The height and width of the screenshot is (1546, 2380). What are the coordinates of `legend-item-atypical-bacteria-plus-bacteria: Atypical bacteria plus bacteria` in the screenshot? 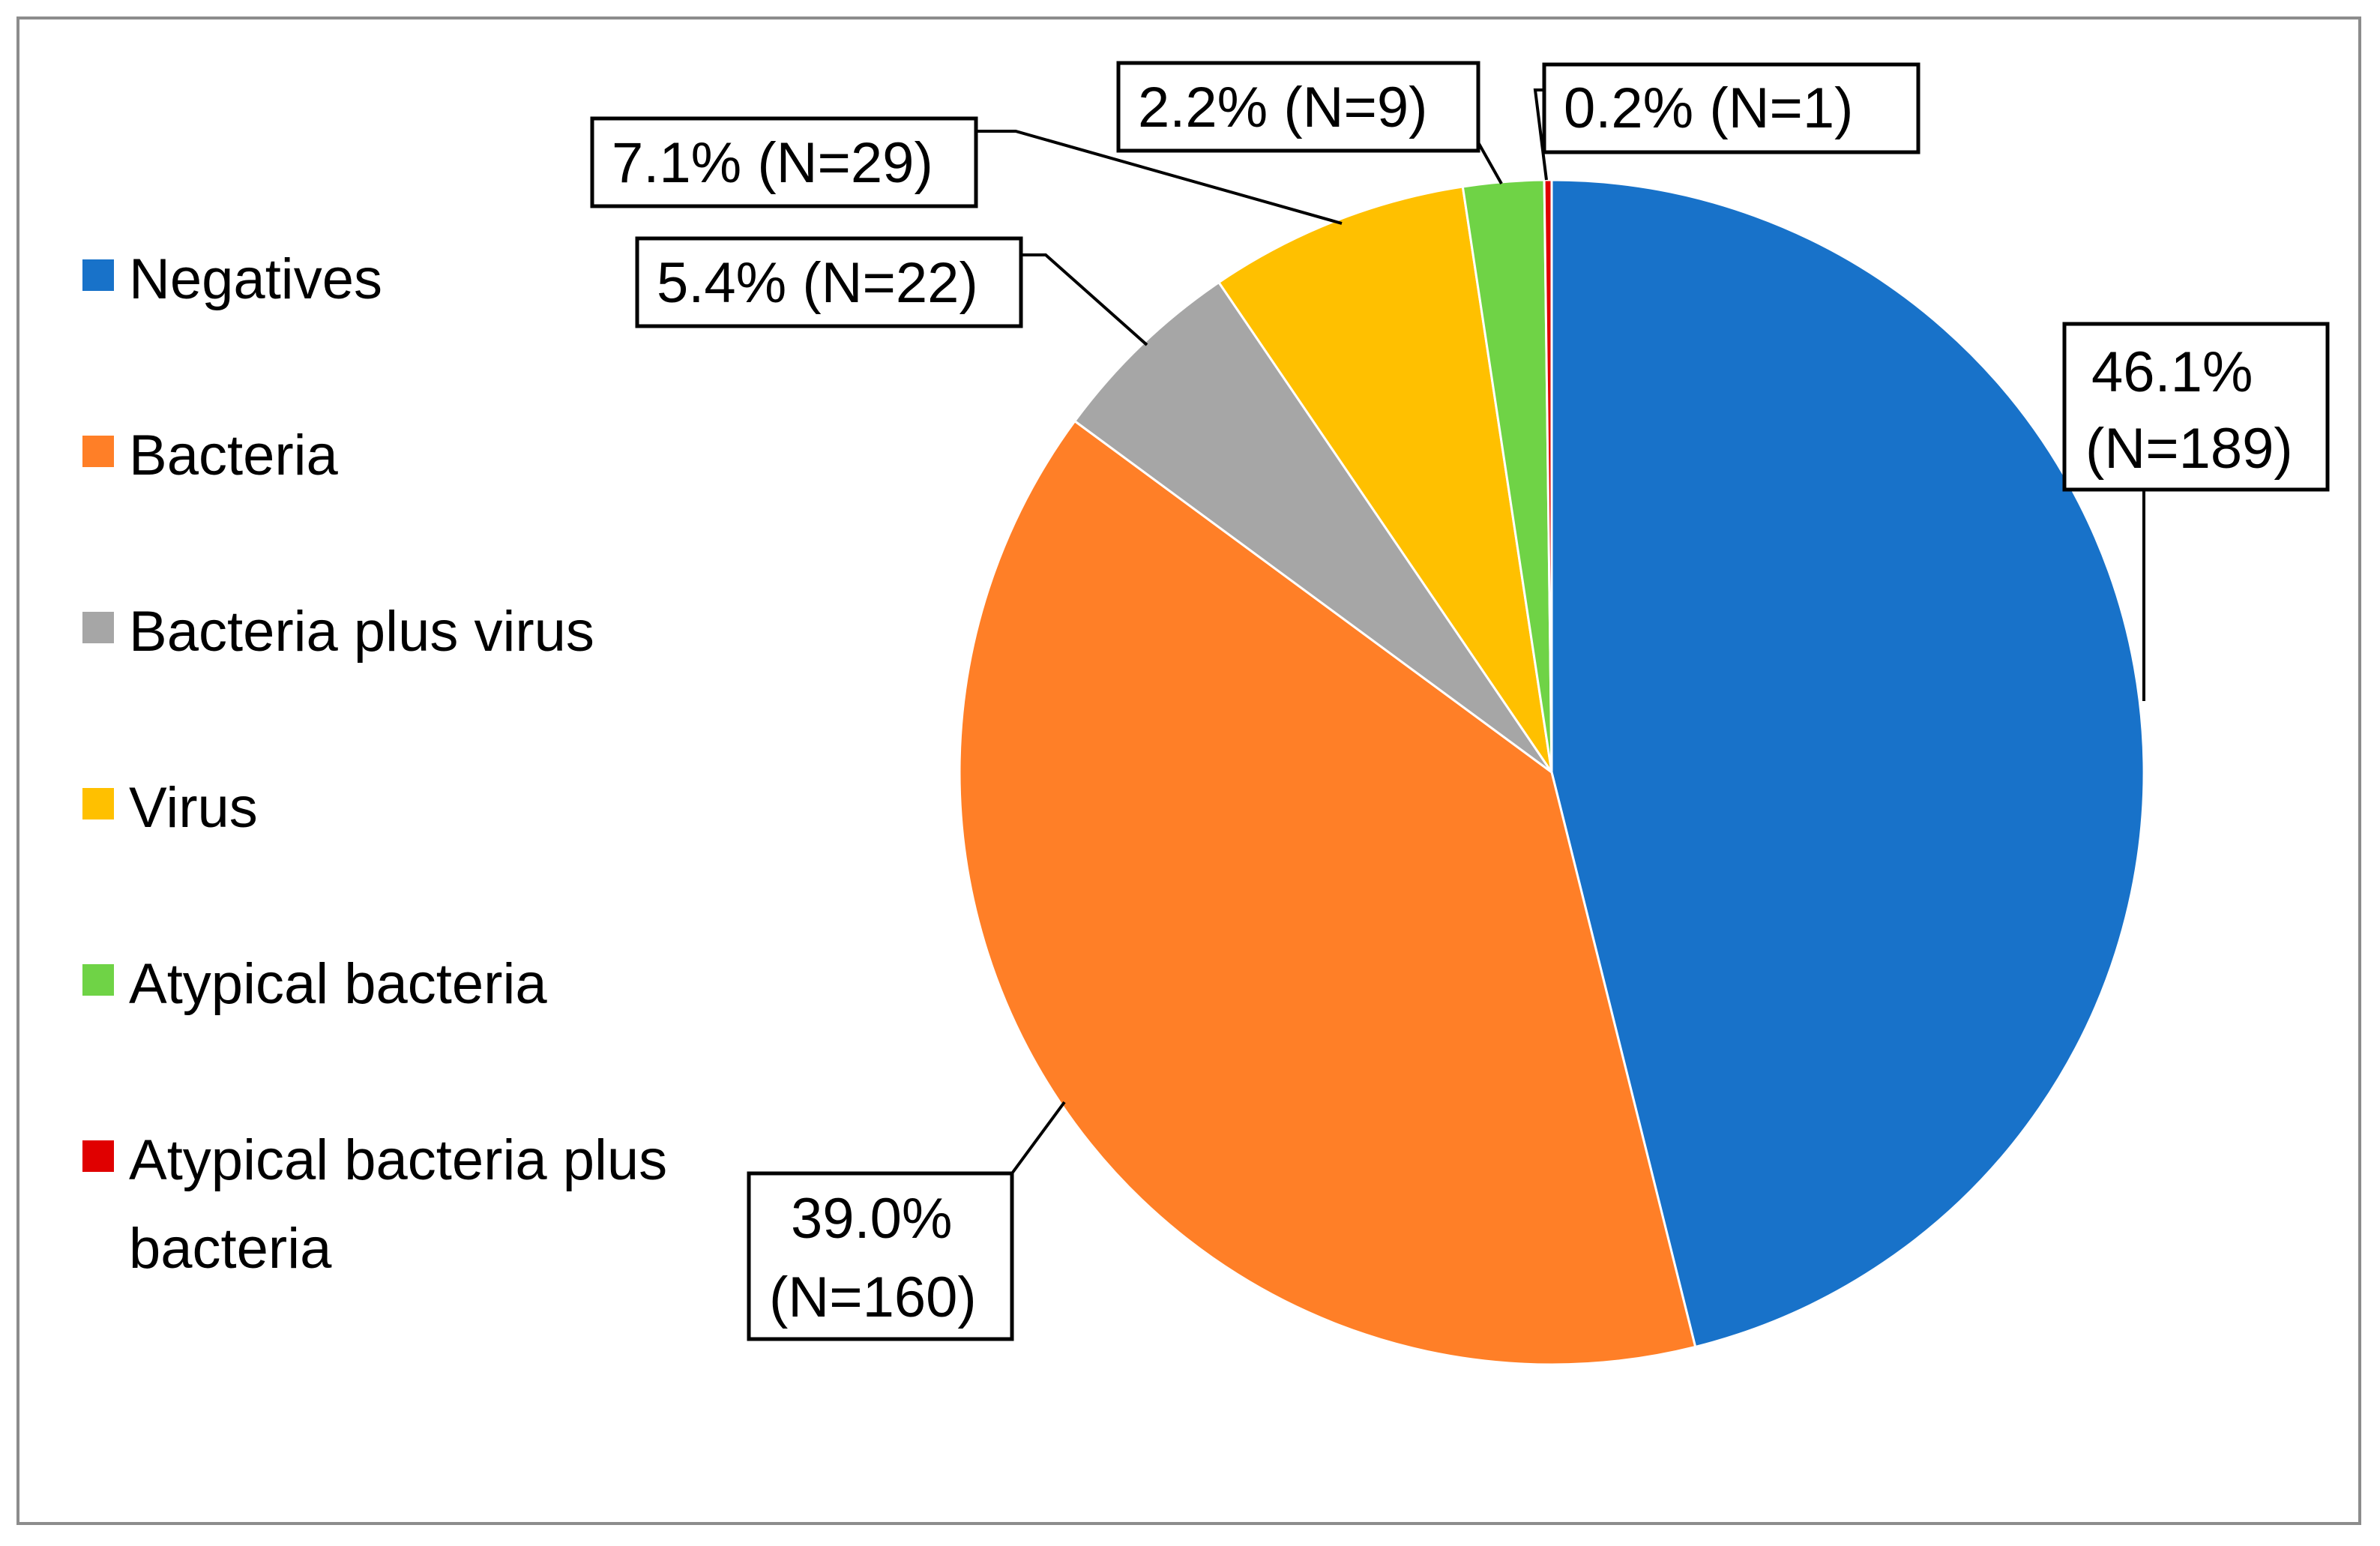 It's located at (374, 1204).